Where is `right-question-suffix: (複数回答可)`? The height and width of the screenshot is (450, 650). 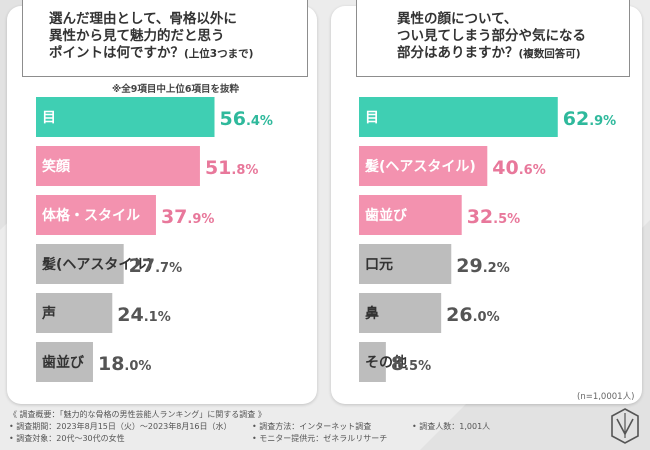 right-question-suffix: (複数回答可) is located at coordinates (549, 54).